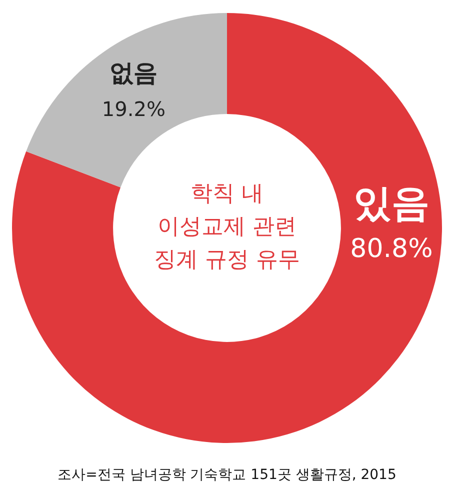  I want to click on text: 학칙 내 이성교제 관련 징계 규정 유무, so click(227, 227).